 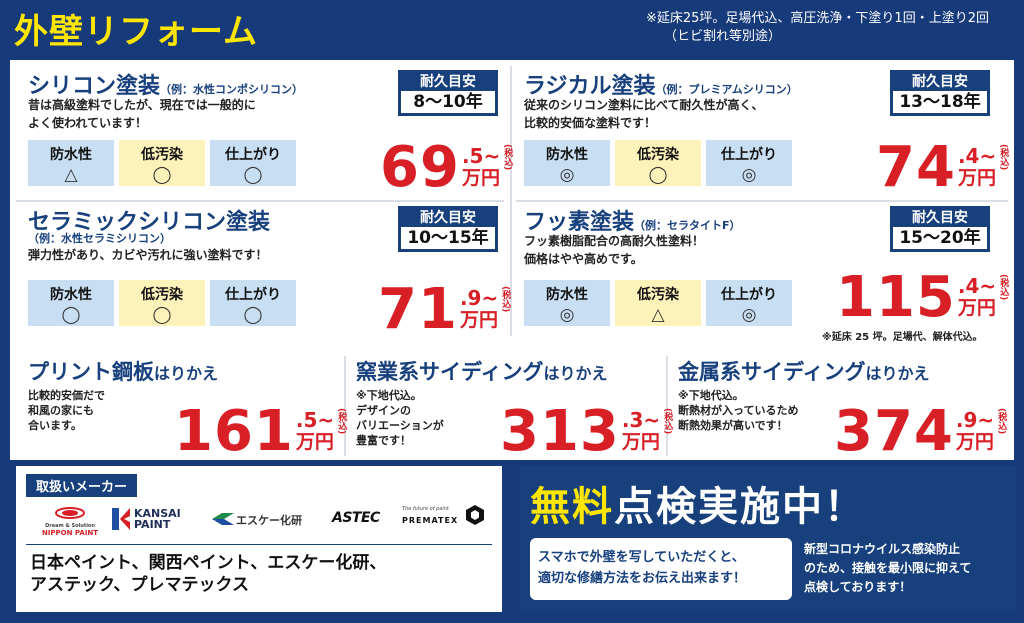 I want to click on durability-badge: 耐久目安 13〜18年, so click(x=940, y=93).